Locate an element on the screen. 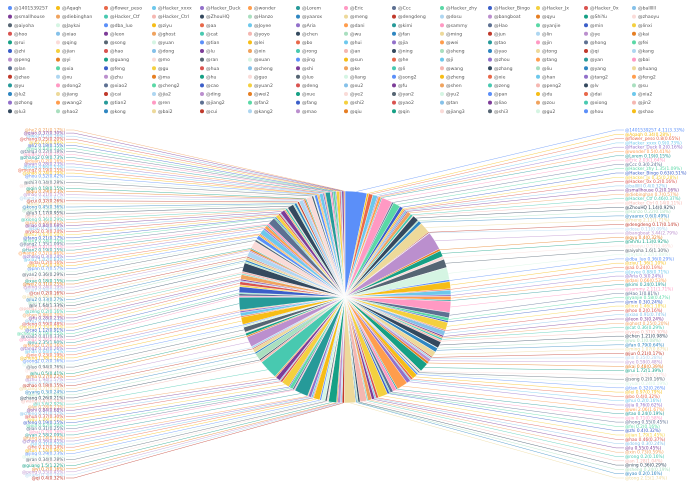  legend-entry: @qing is located at coordinates (66, 43).